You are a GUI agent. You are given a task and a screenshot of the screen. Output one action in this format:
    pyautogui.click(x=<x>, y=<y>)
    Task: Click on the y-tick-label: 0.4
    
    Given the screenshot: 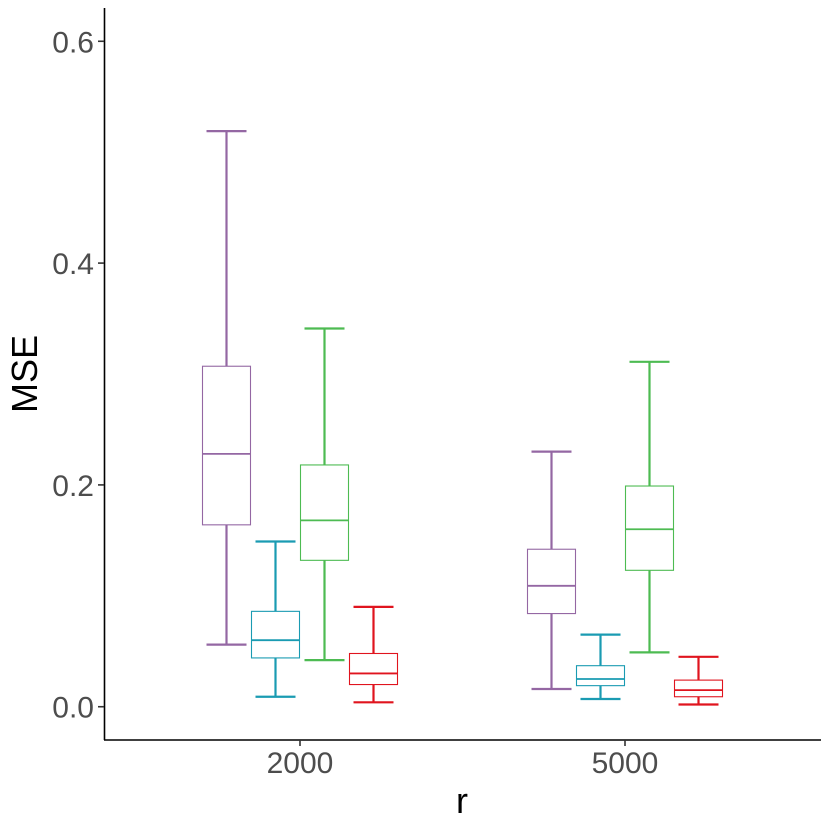 What is the action you would take?
    pyautogui.click(x=73, y=264)
    